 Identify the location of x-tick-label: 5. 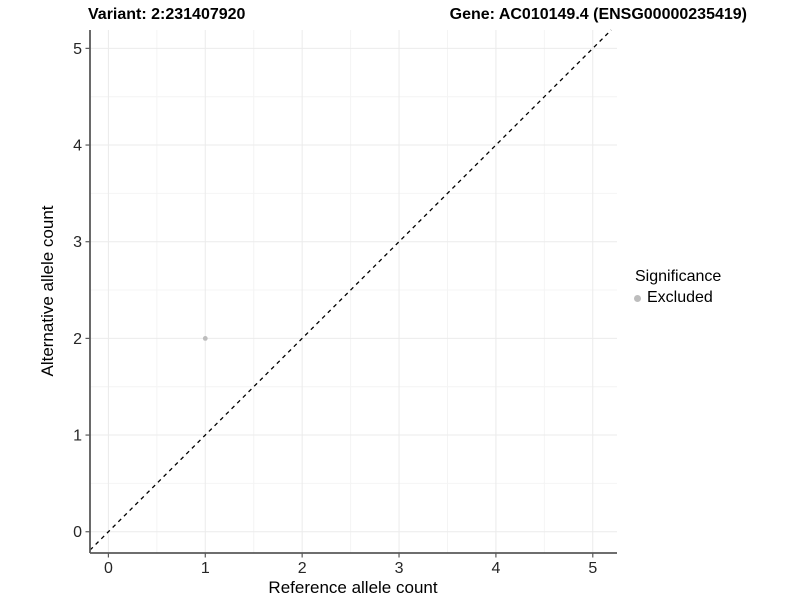
(592, 568).